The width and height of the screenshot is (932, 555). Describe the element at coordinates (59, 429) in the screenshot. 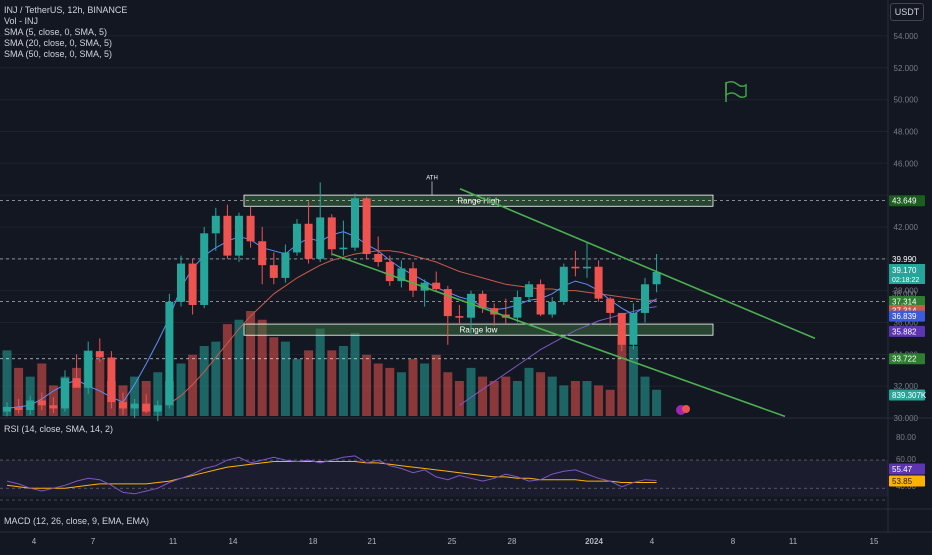

I see `rsi-label: RSI (14, close, SMA, 14, 2)` at that location.